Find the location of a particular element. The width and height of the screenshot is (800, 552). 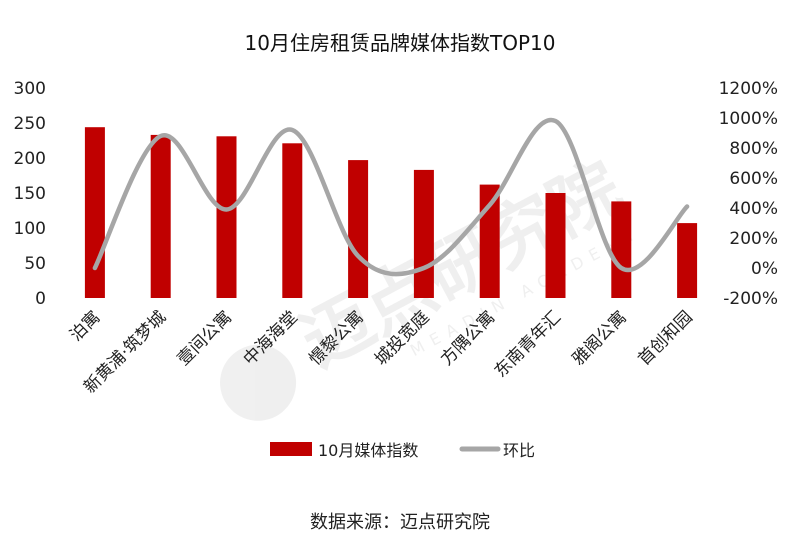

left-tick-label: 100 is located at coordinates (30, 229).